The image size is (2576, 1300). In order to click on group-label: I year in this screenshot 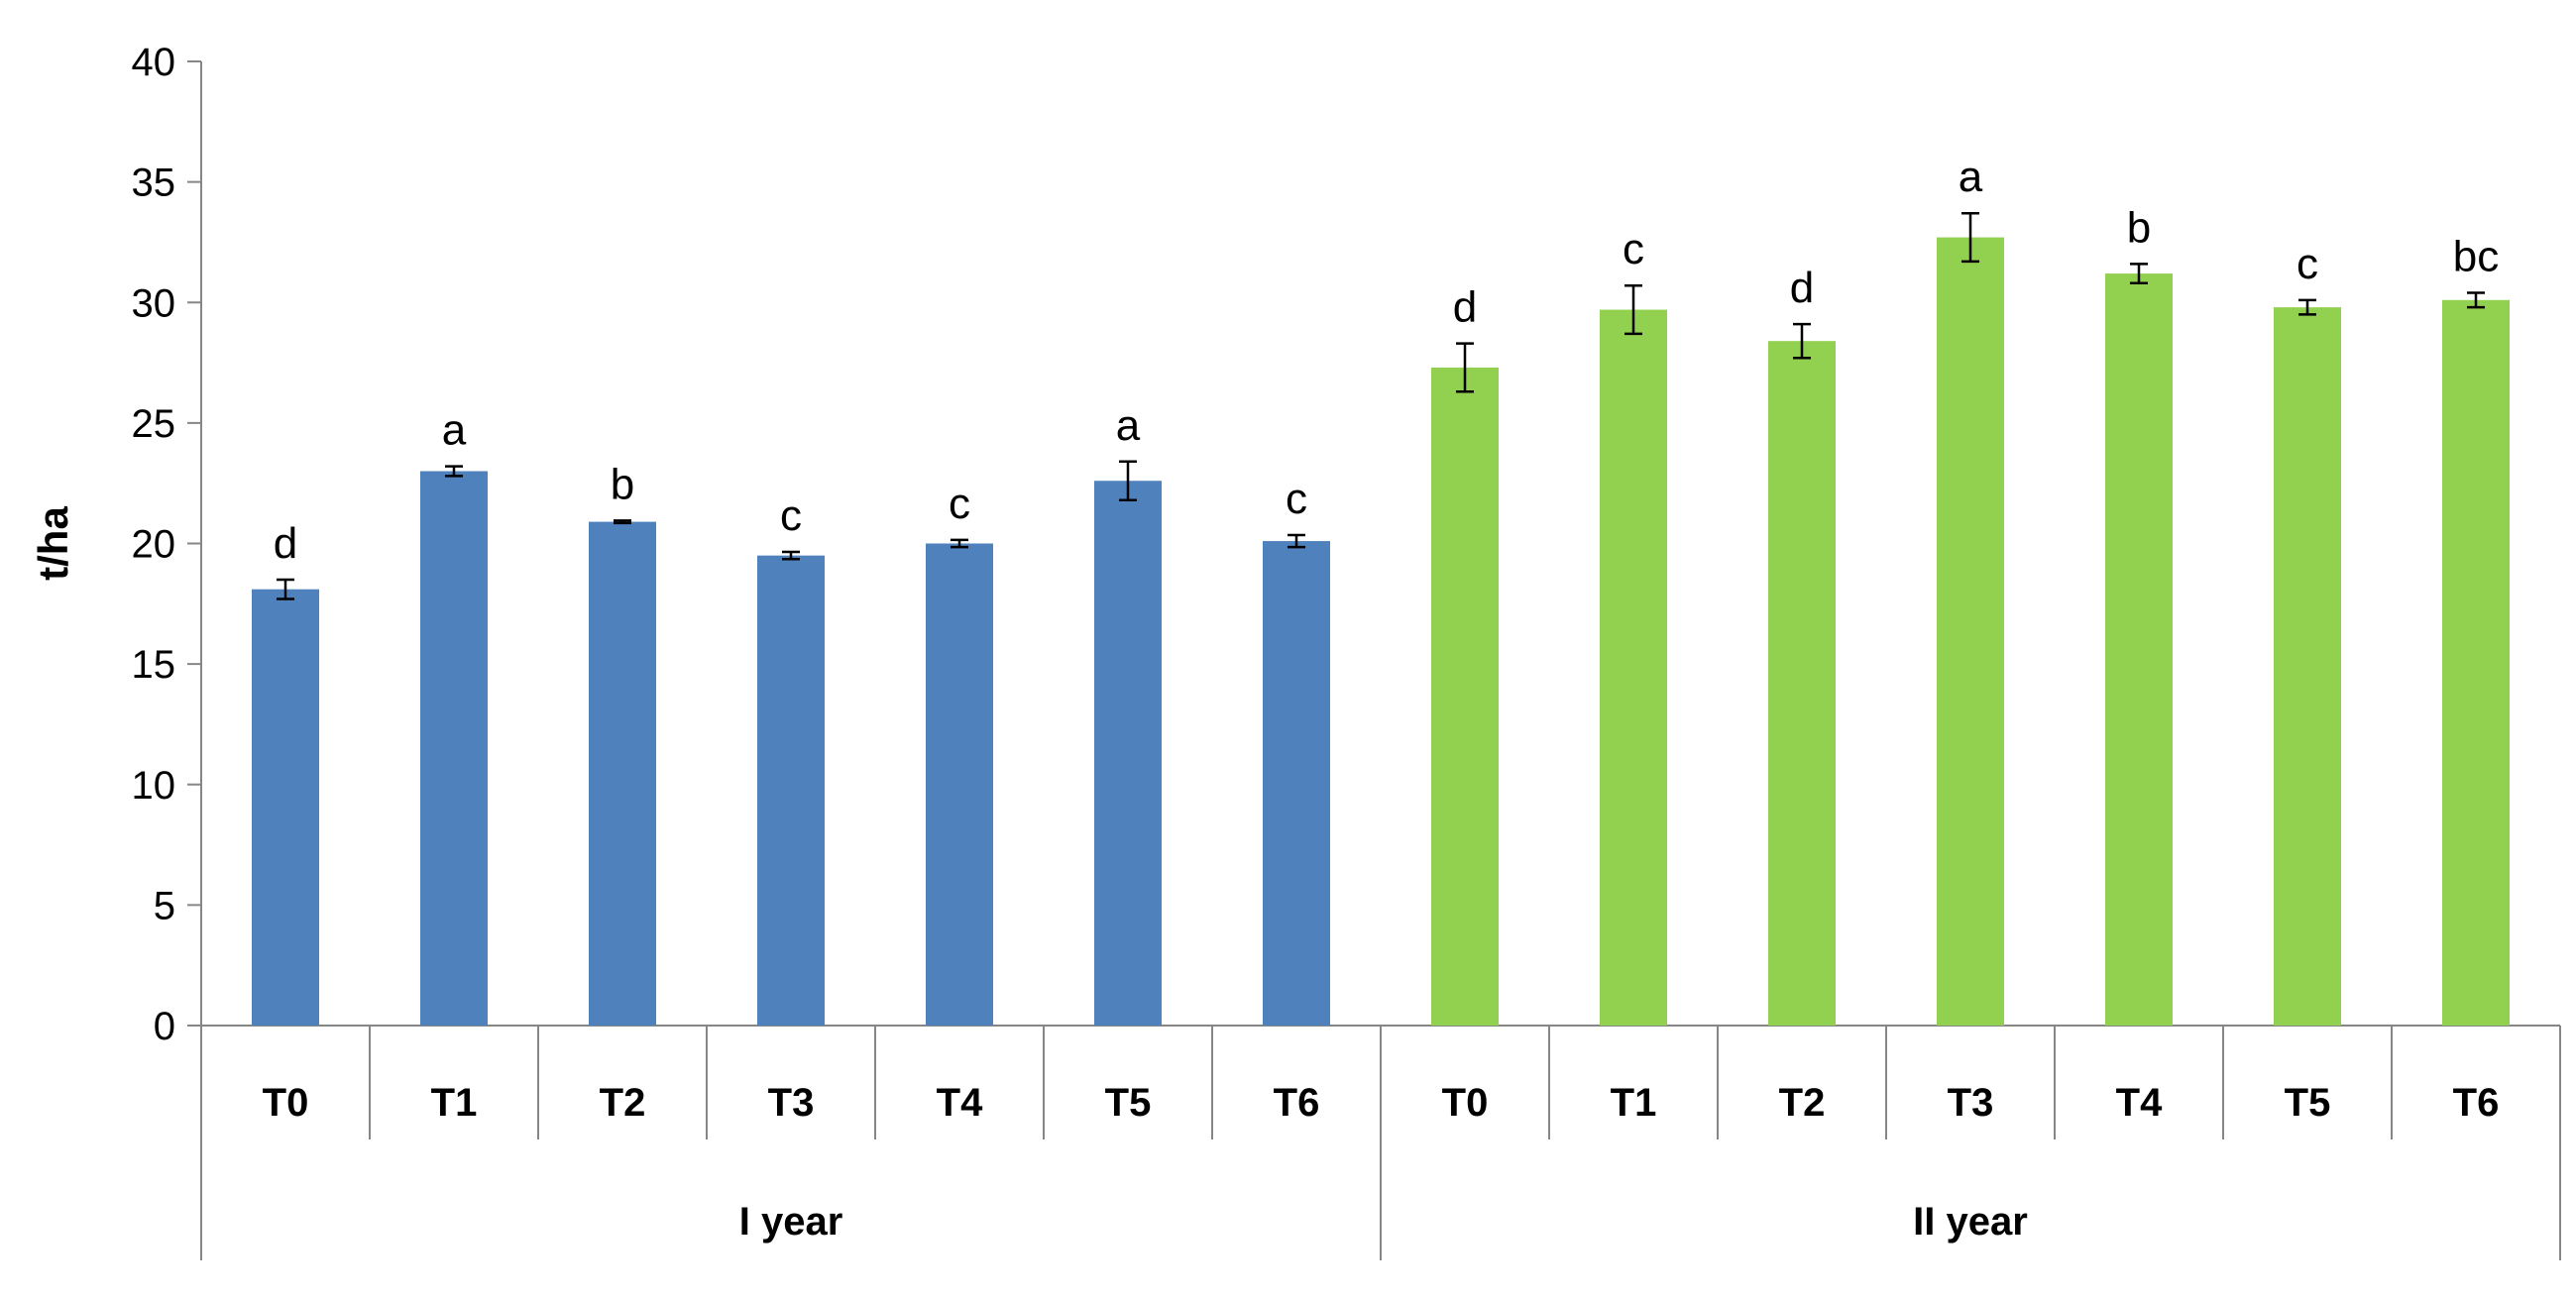, I will do `click(791, 1222)`.